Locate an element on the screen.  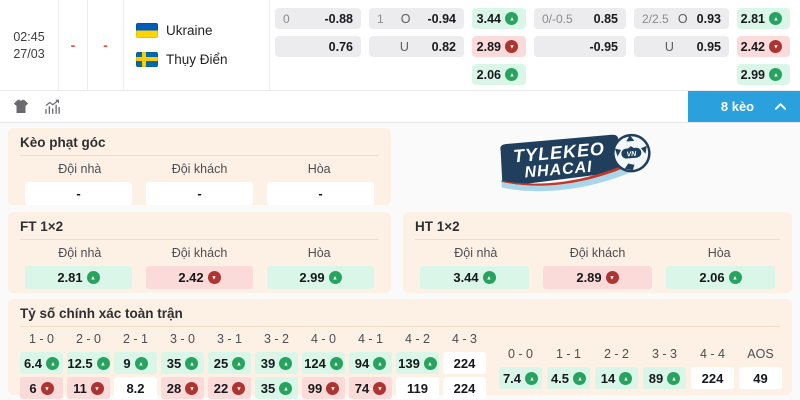
away-header: Đội khách is located at coordinates (199, 253).